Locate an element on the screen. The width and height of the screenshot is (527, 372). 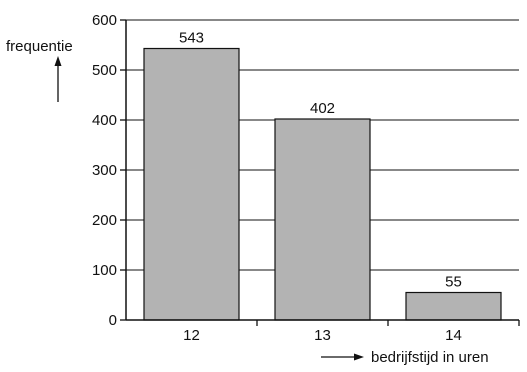
y-tick-label: 600 is located at coordinates (104, 20).